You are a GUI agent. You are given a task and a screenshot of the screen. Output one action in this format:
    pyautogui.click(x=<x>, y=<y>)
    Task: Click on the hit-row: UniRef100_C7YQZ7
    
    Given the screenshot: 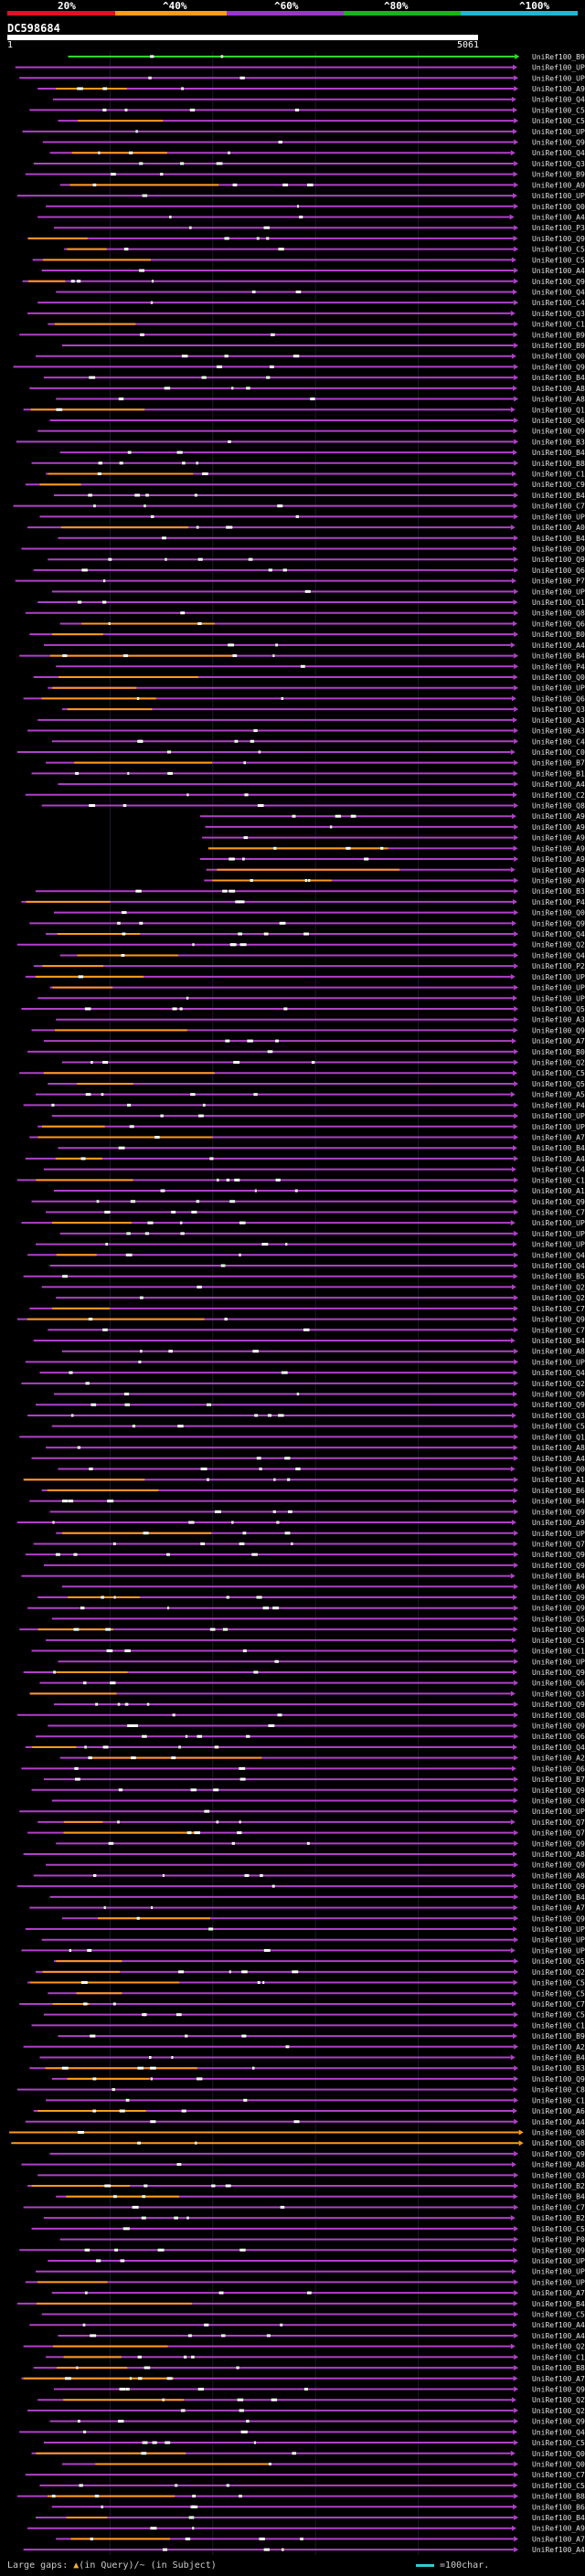 What is the action you would take?
    pyautogui.click(x=302, y=2004)
    